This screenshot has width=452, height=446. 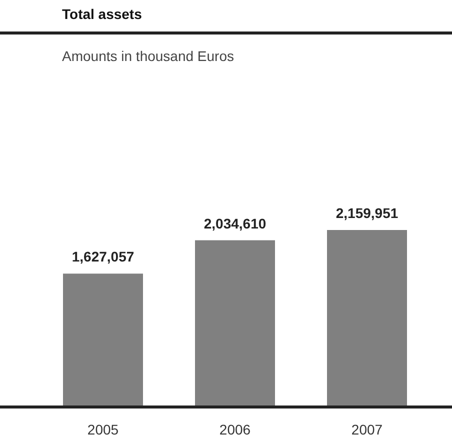 What do you see at coordinates (235, 223) in the screenshot?
I see `data-label: 2,034,610` at bounding box center [235, 223].